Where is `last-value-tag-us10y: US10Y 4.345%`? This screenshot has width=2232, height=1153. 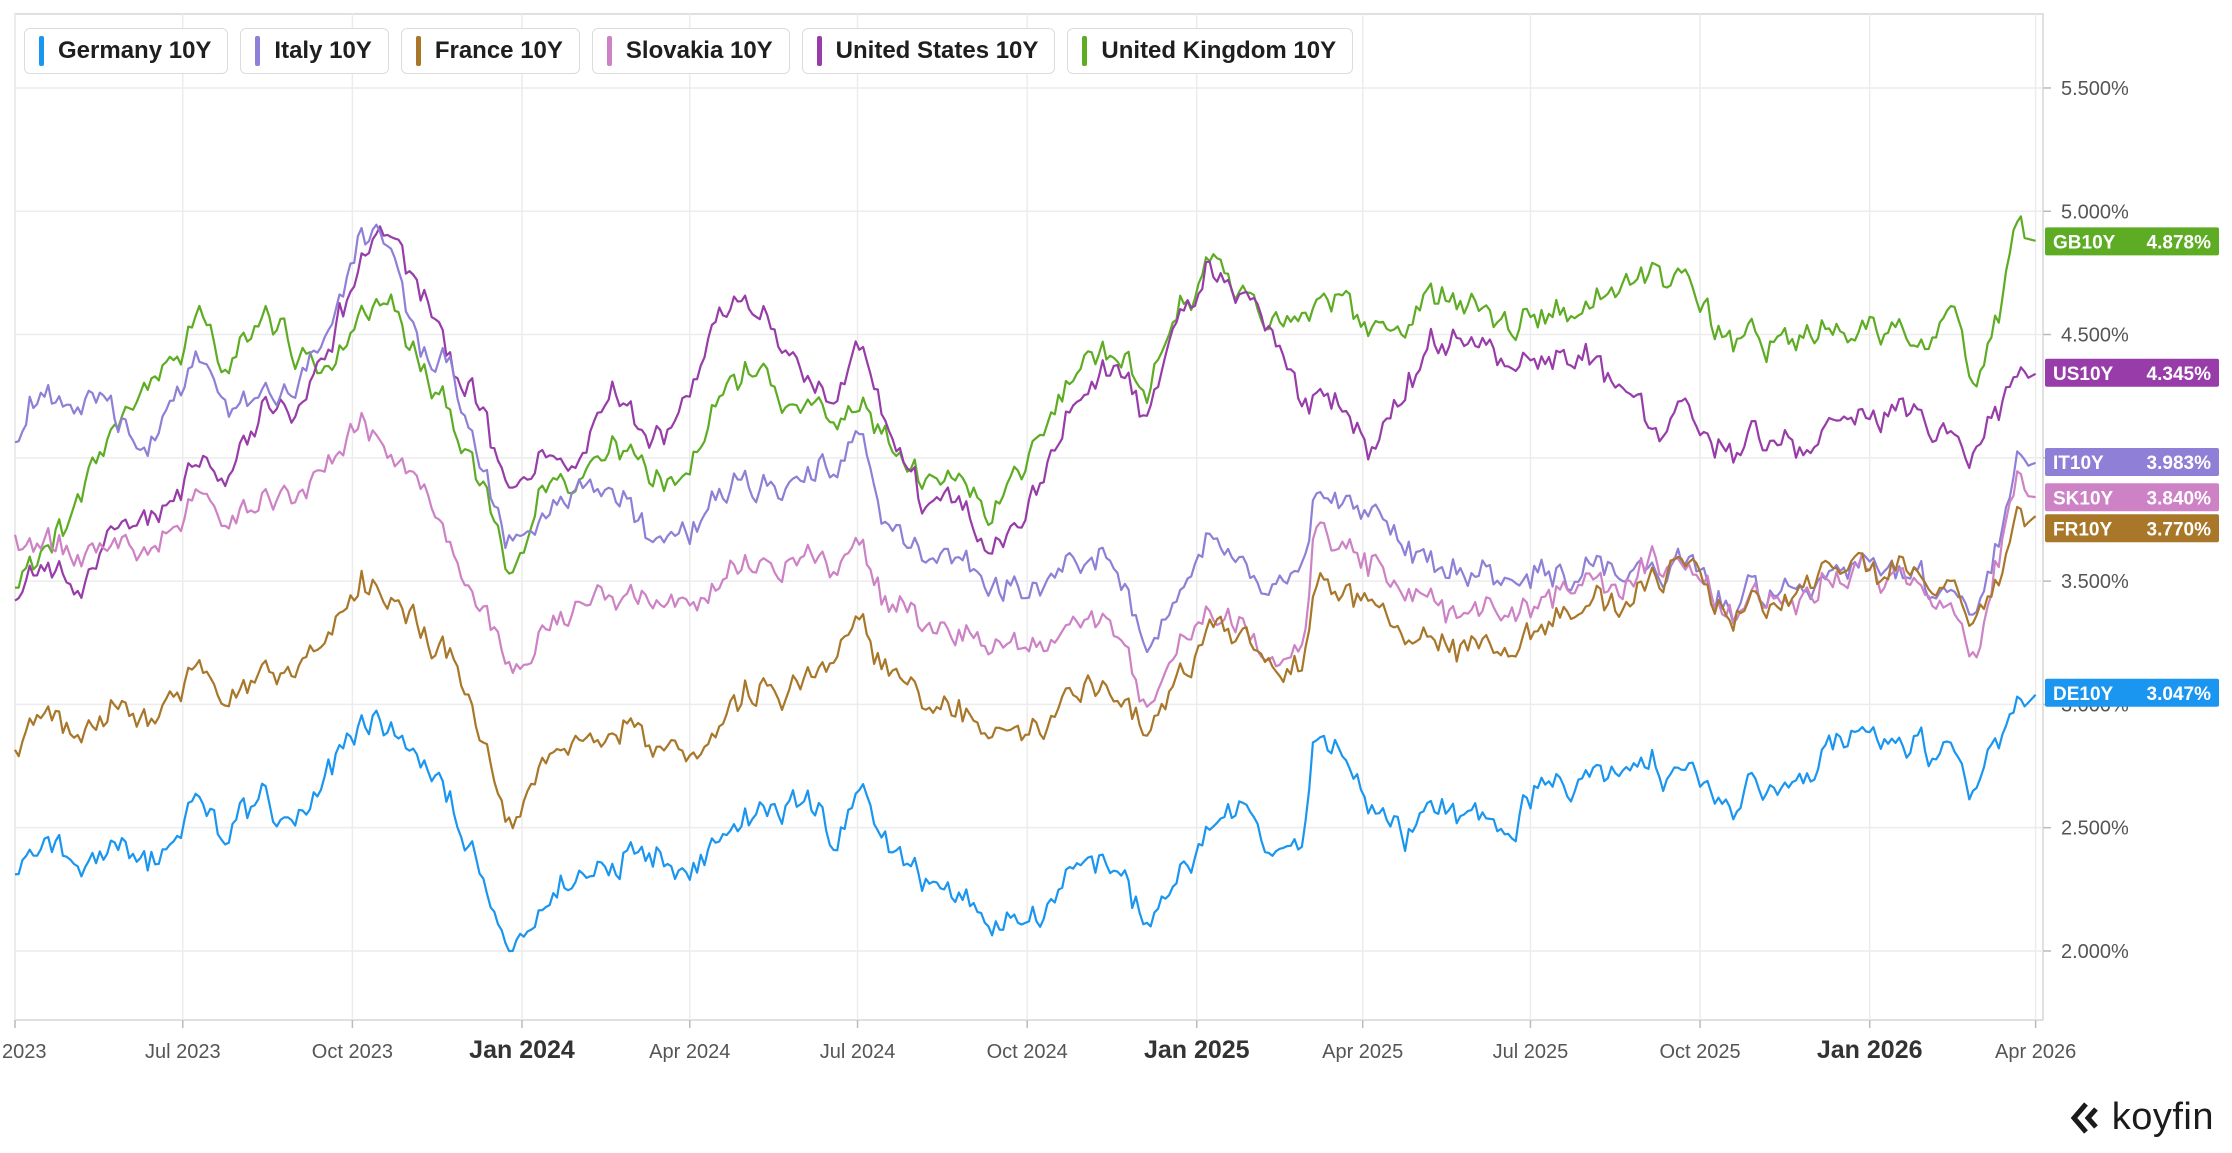
last-value-tag-us10y: US10Y 4.345% is located at coordinates (2132, 372).